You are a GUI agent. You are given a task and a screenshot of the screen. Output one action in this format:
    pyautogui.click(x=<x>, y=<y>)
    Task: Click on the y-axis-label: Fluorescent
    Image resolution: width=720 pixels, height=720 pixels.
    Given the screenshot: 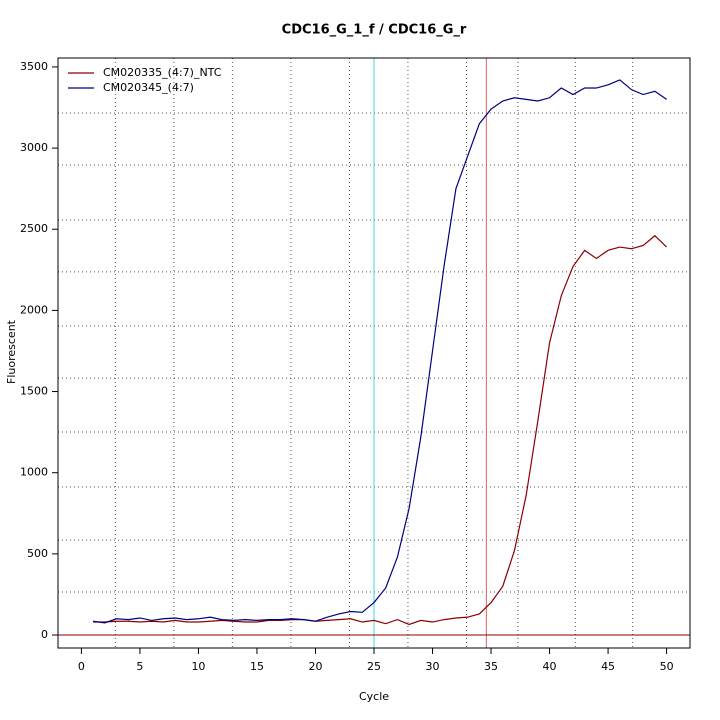 What is the action you would take?
    pyautogui.click(x=11, y=351)
    